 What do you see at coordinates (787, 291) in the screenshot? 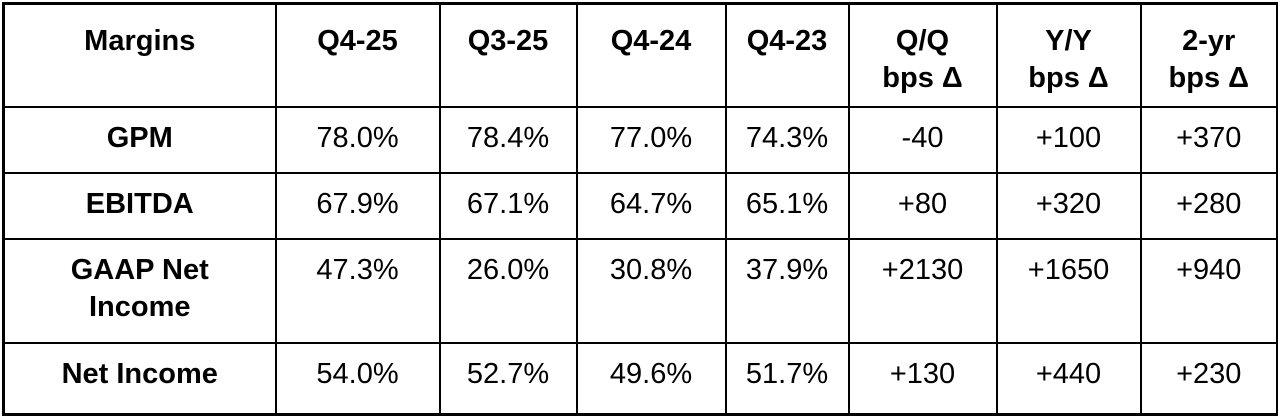
I see `table-cell: 37.9%` at bounding box center [787, 291].